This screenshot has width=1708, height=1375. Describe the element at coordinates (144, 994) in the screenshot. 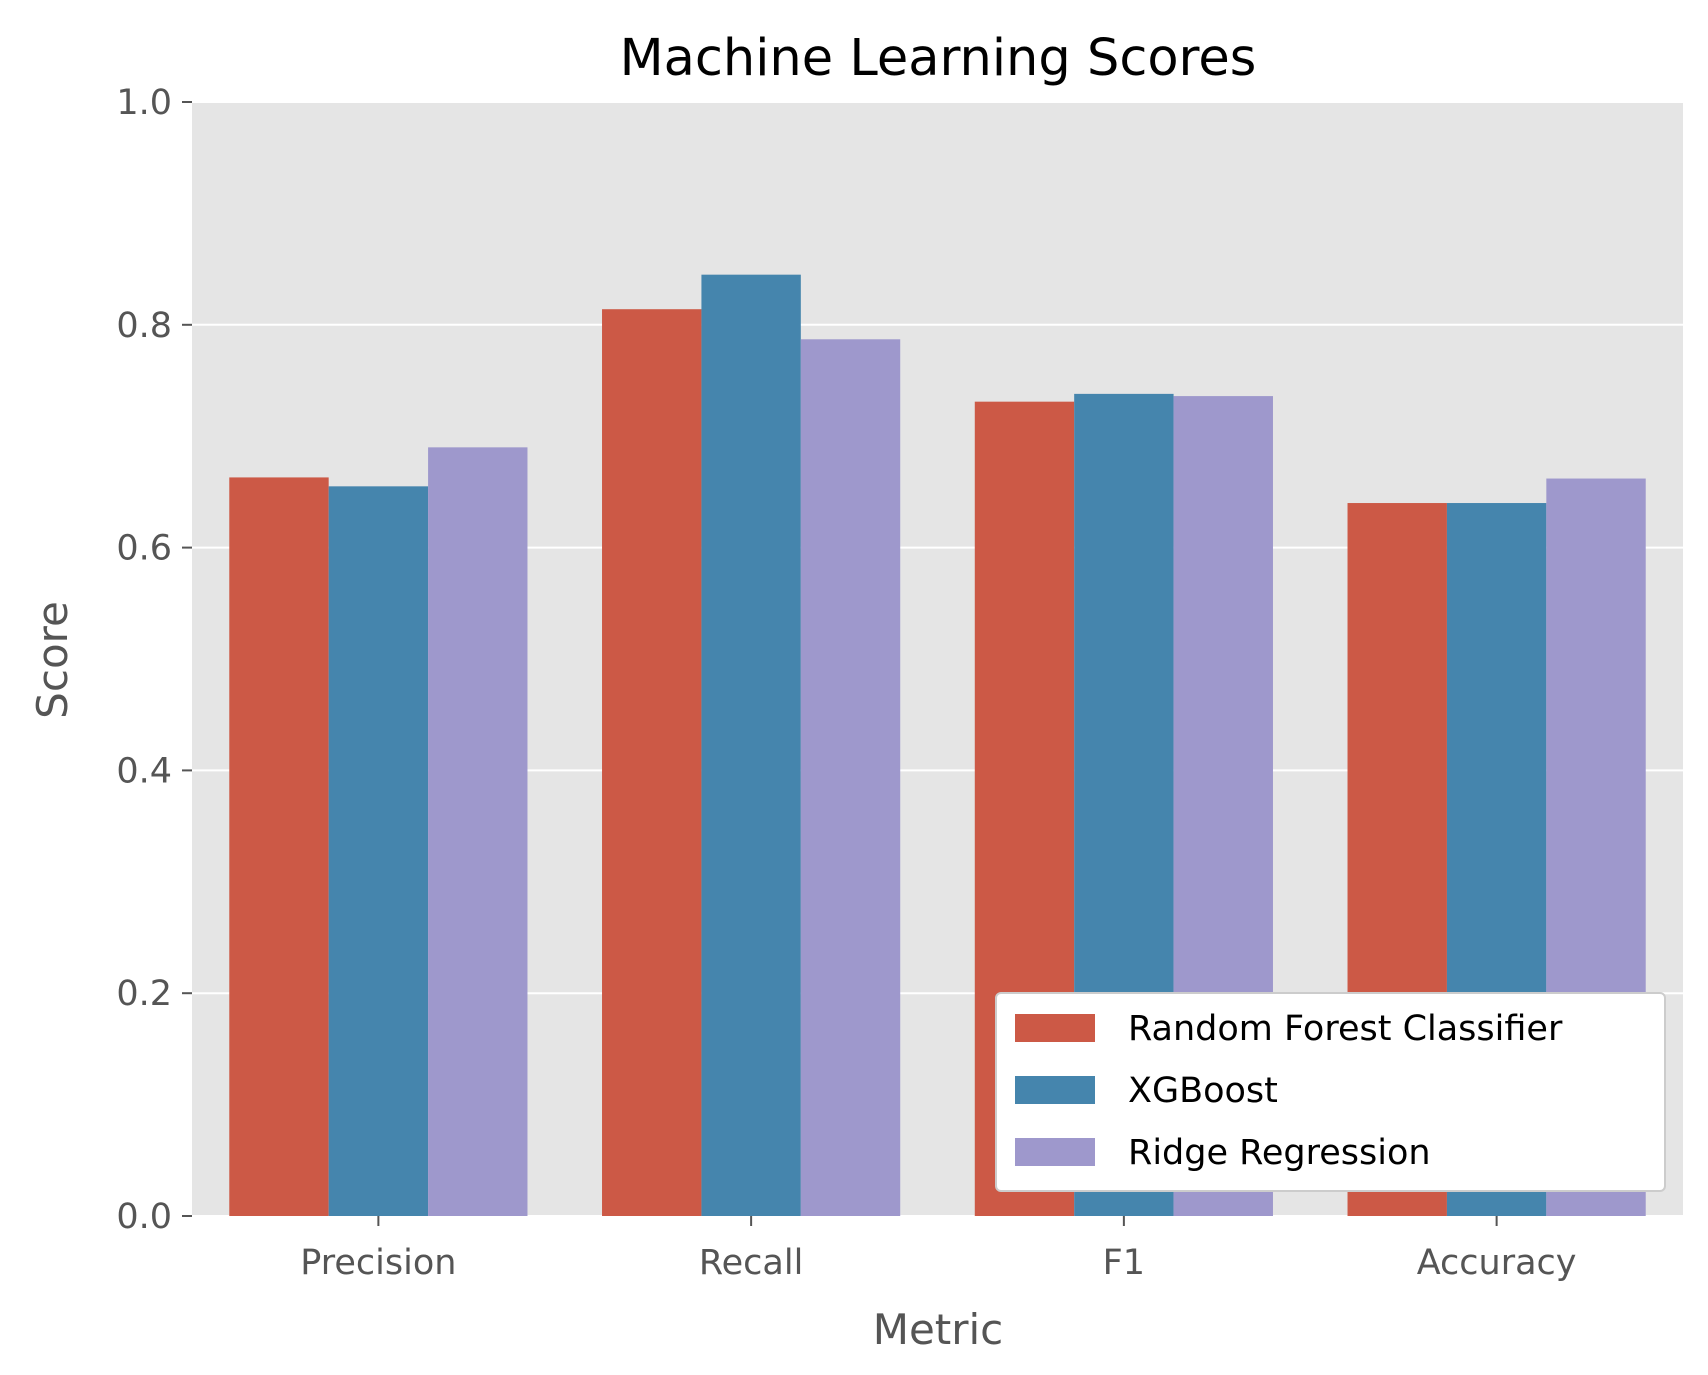

I see `y-tick-label: 0.2` at that location.